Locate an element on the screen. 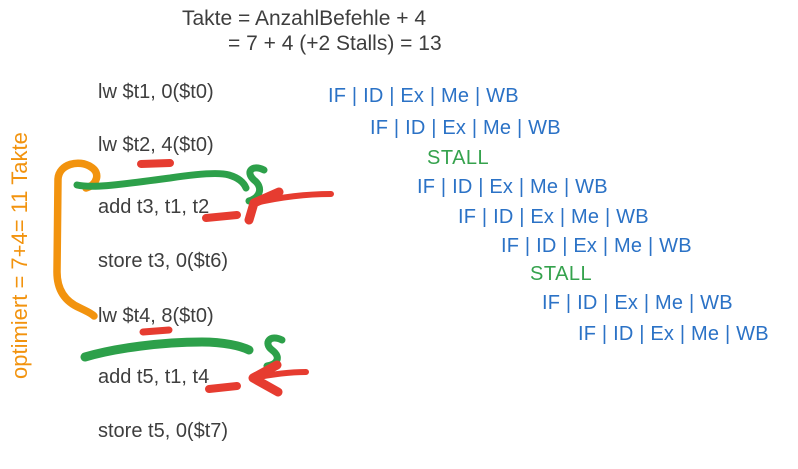  red-arrow-add-t3 is located at coordinates (289, 206).